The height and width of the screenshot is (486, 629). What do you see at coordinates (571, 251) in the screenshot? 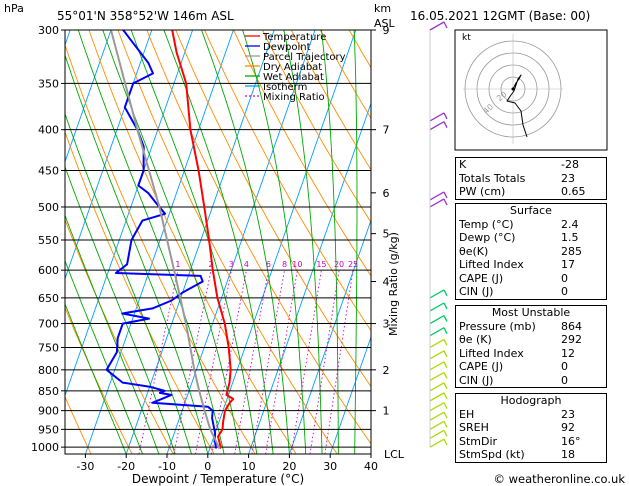
I see `surface-value: 285` at bounding box center [571, 251].